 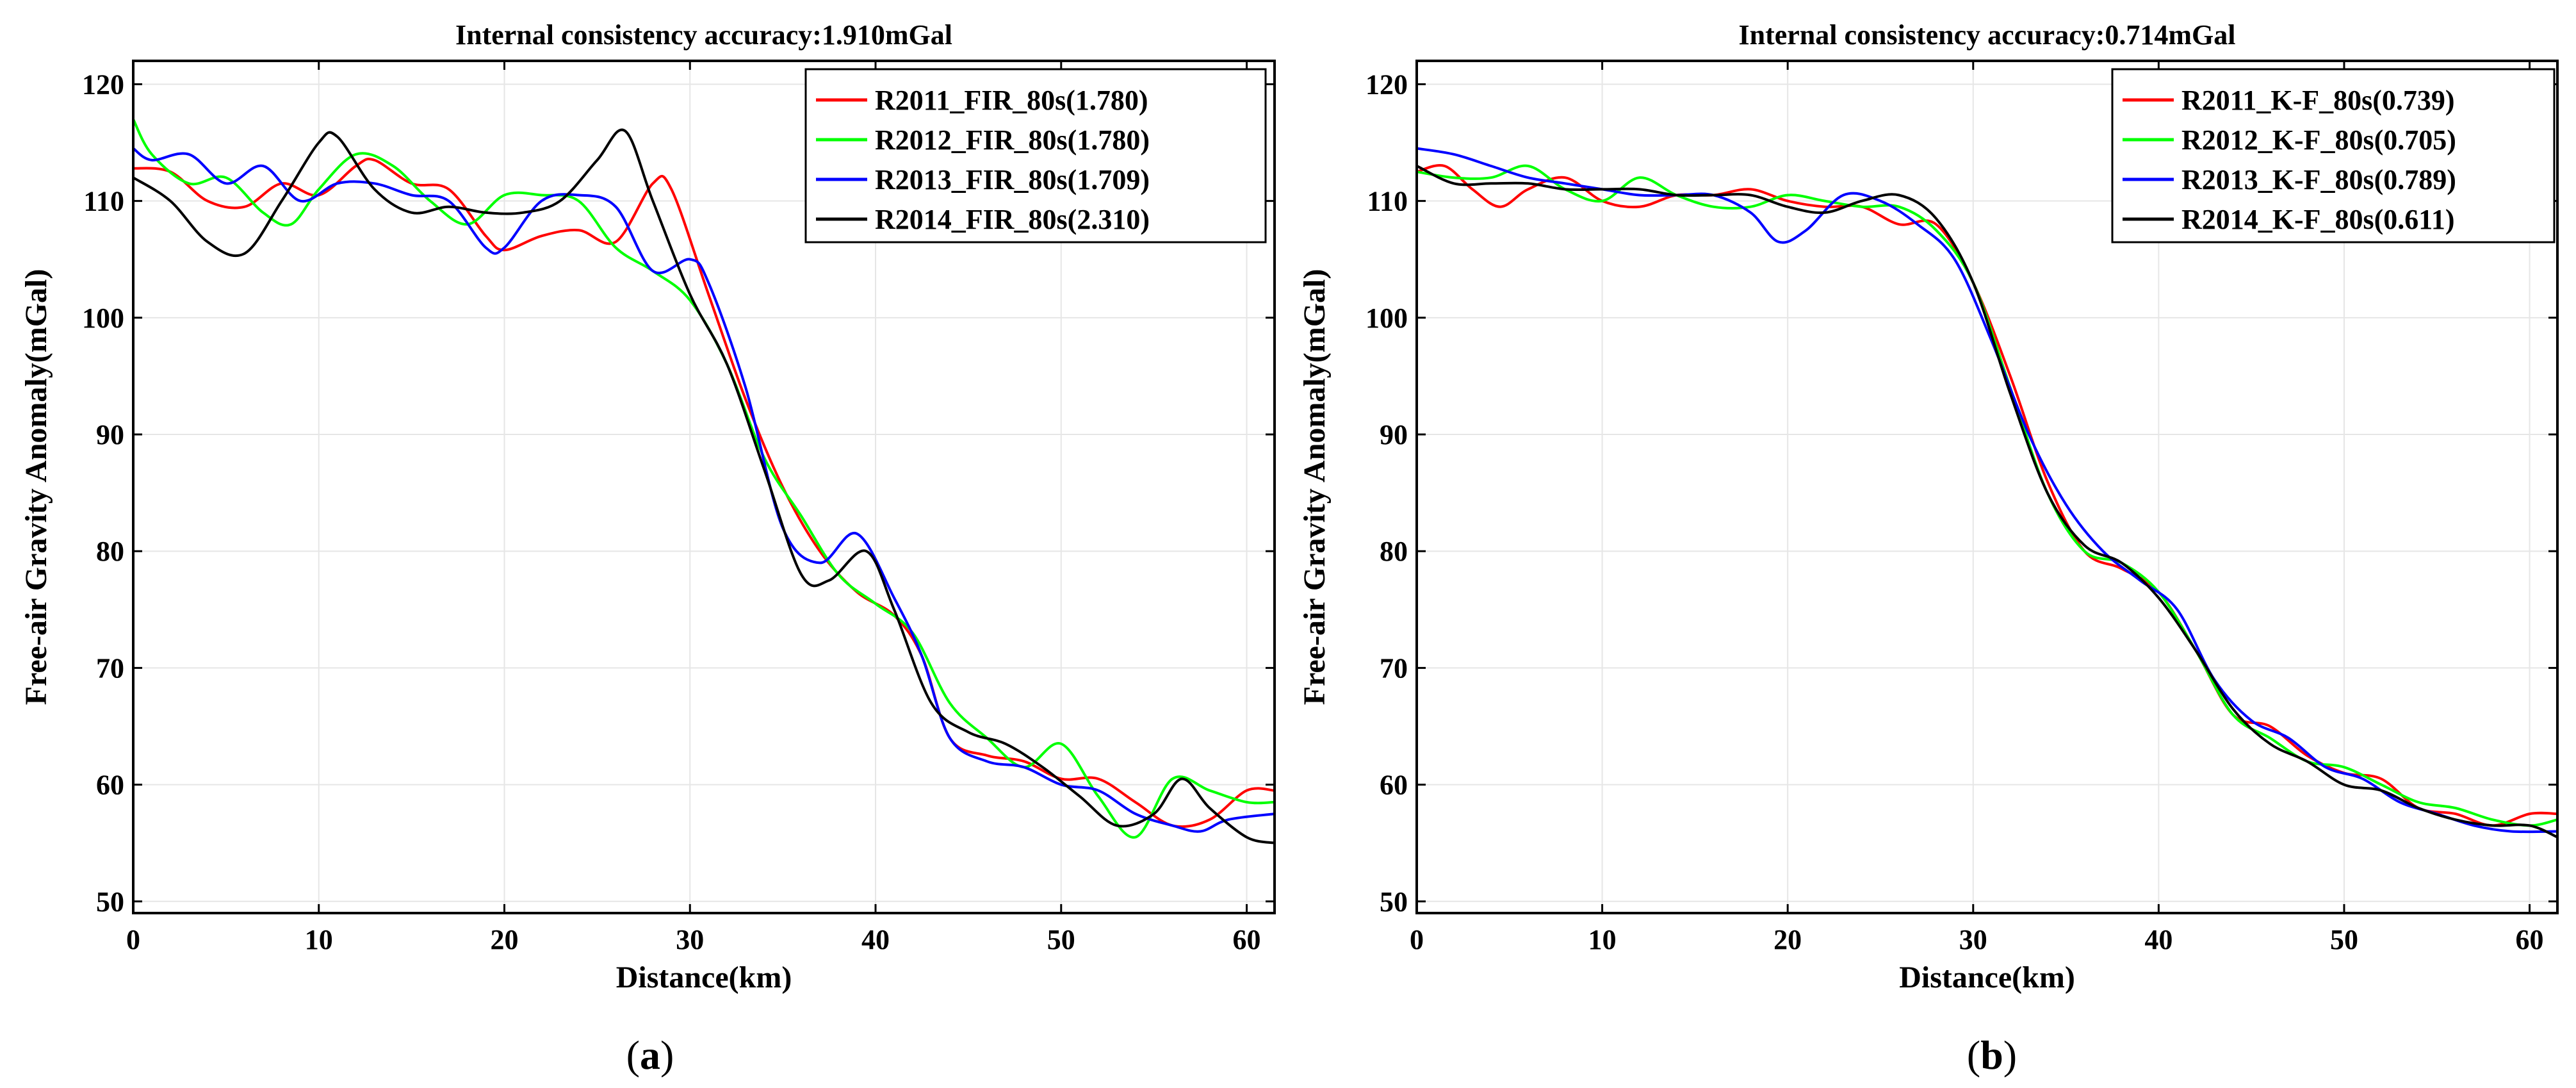 I want to click on legend-label-2: R2012_FIR_80s(1.780), so click(x=1012, y=140).